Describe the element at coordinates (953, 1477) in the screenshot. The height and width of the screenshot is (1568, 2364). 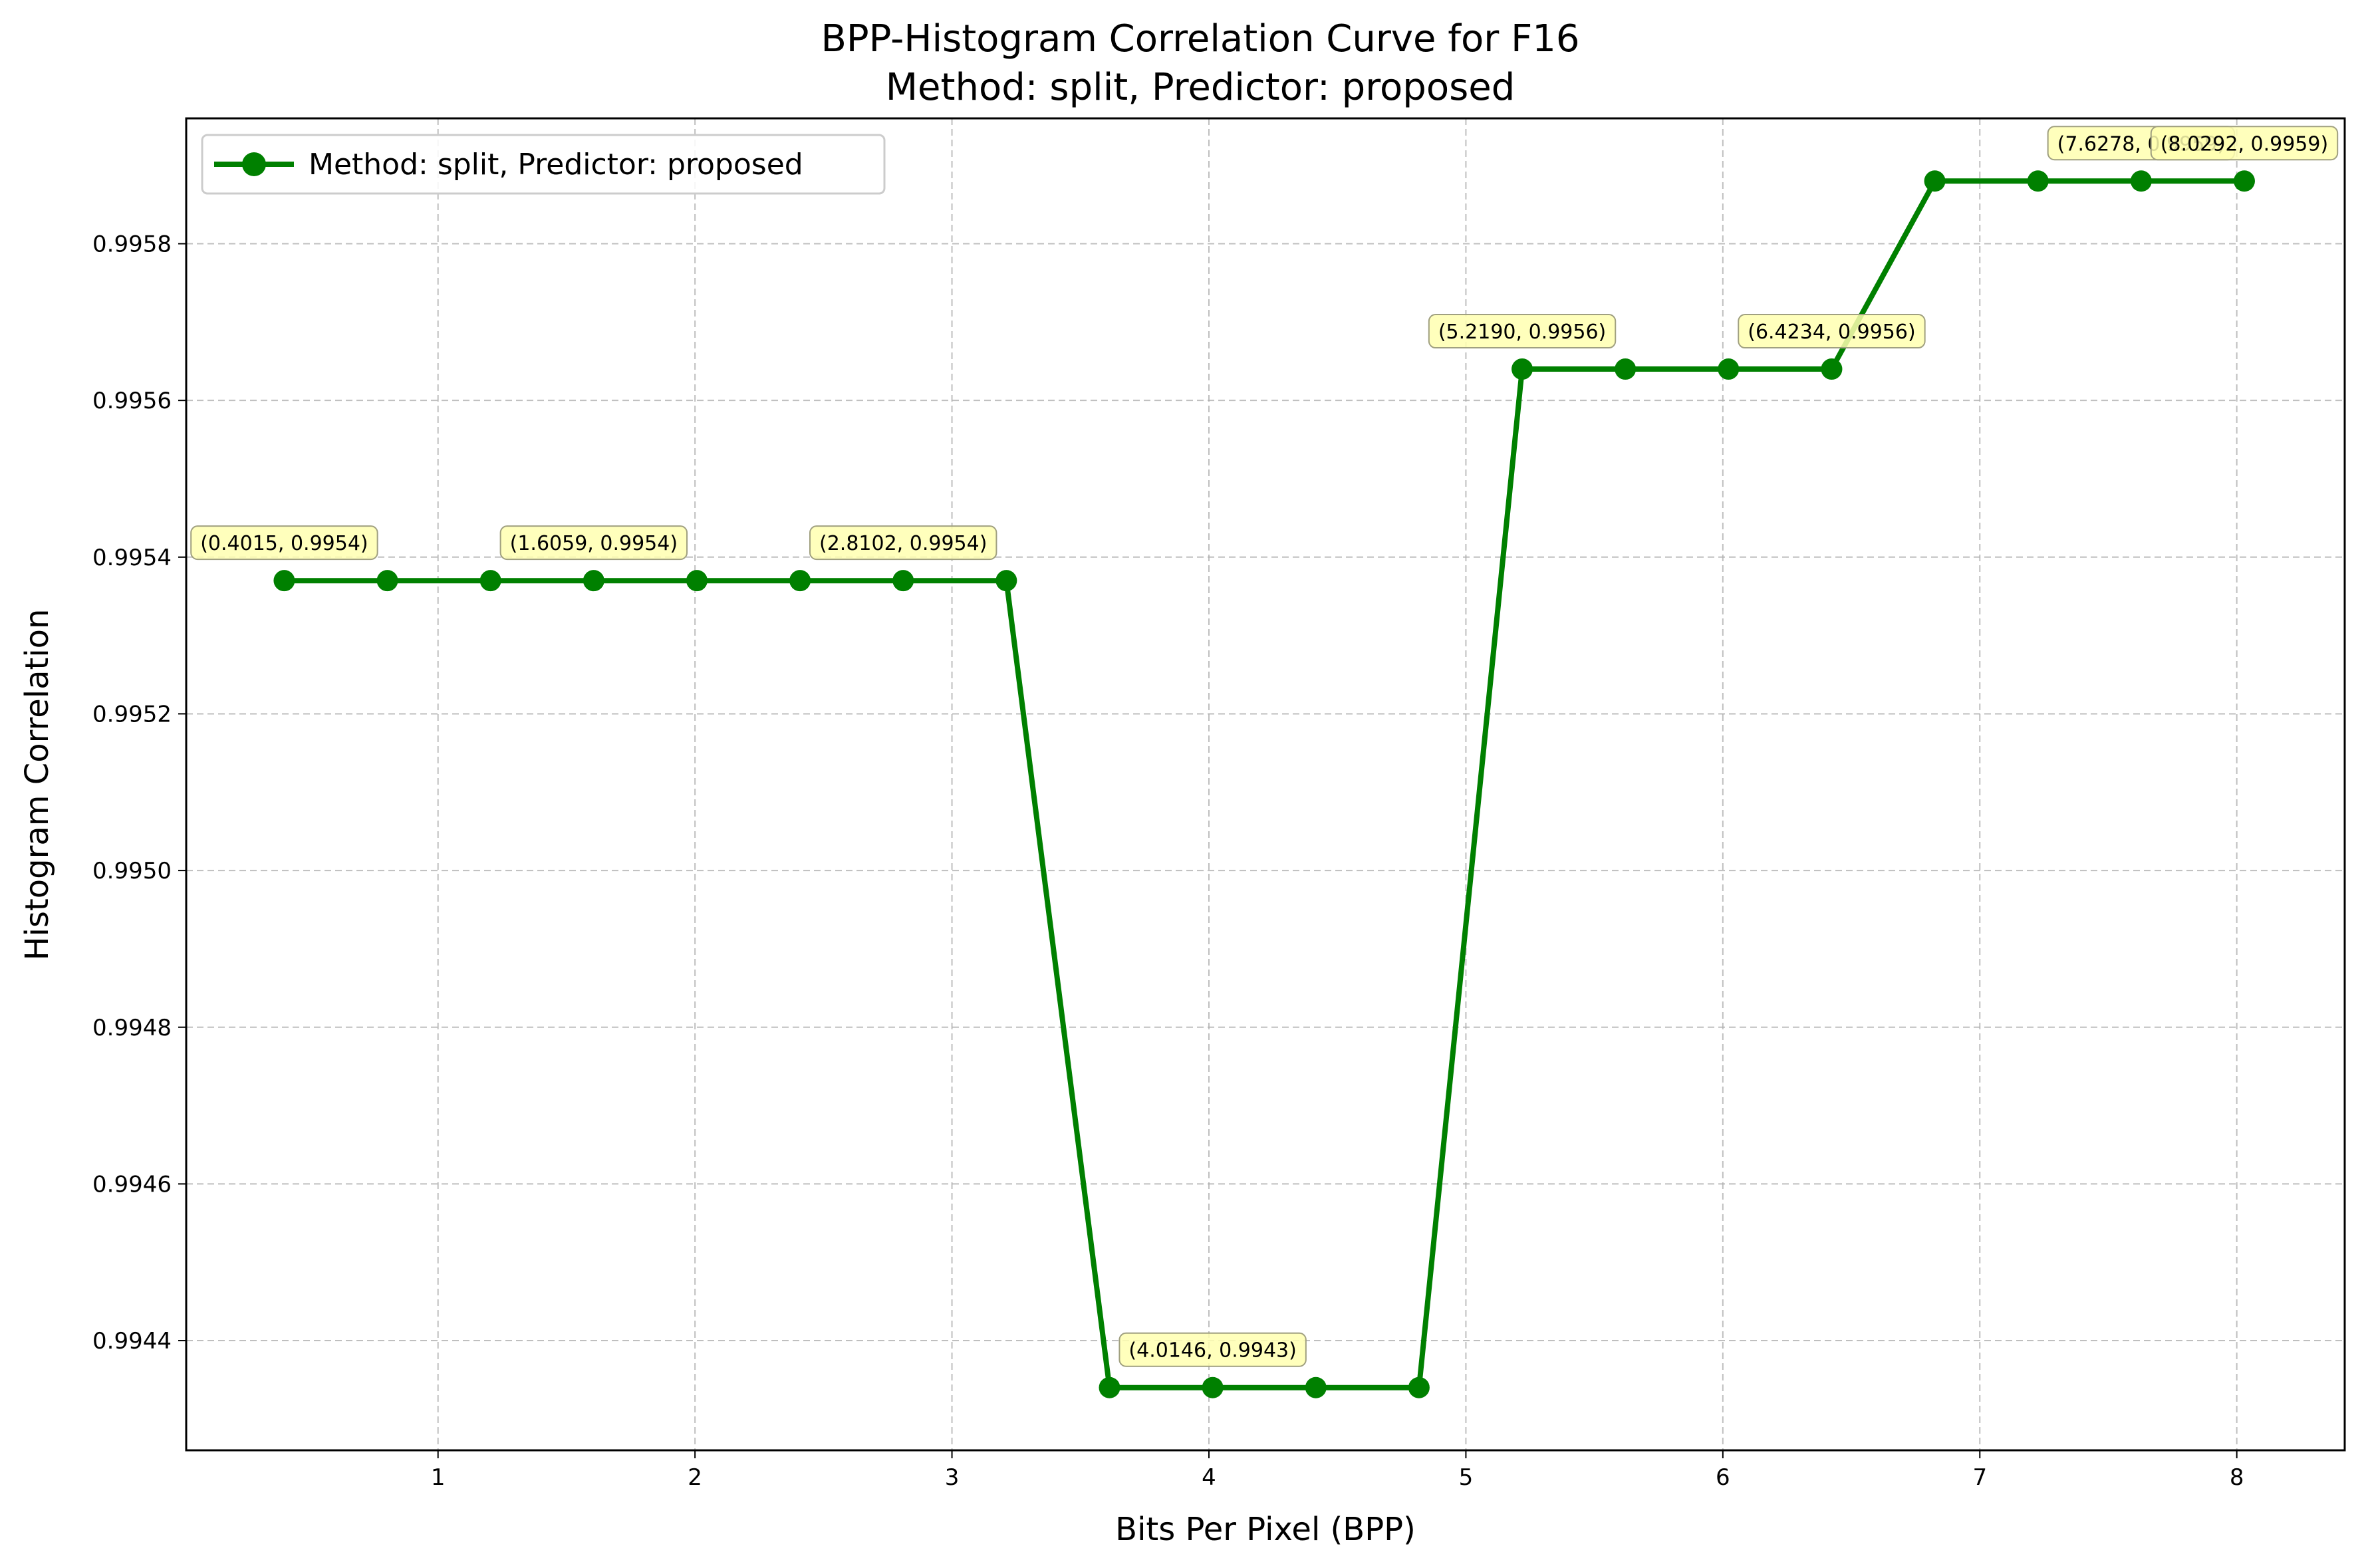
I see `x-tick-label: 3` at that location.